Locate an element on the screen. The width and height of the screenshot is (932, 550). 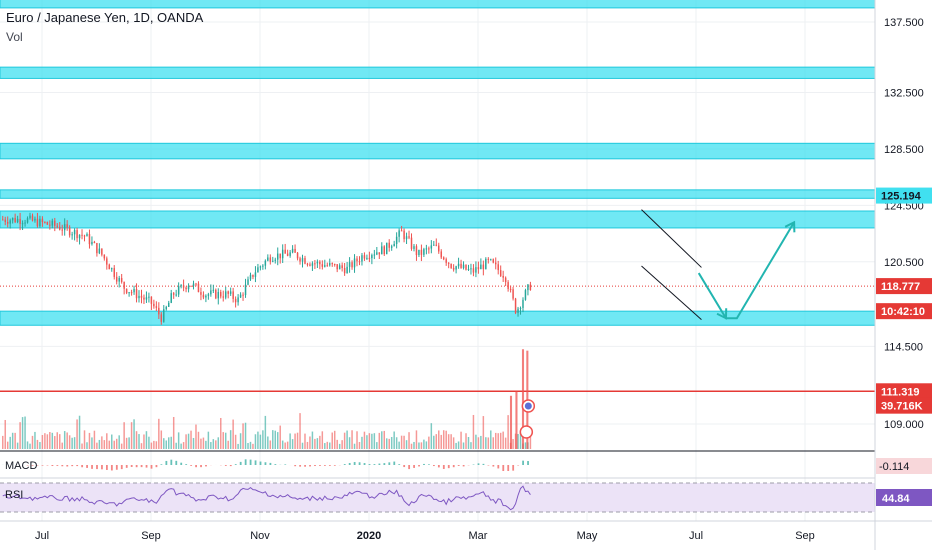
price-tick-label: 128.500 is located at coordinates (904, 150).